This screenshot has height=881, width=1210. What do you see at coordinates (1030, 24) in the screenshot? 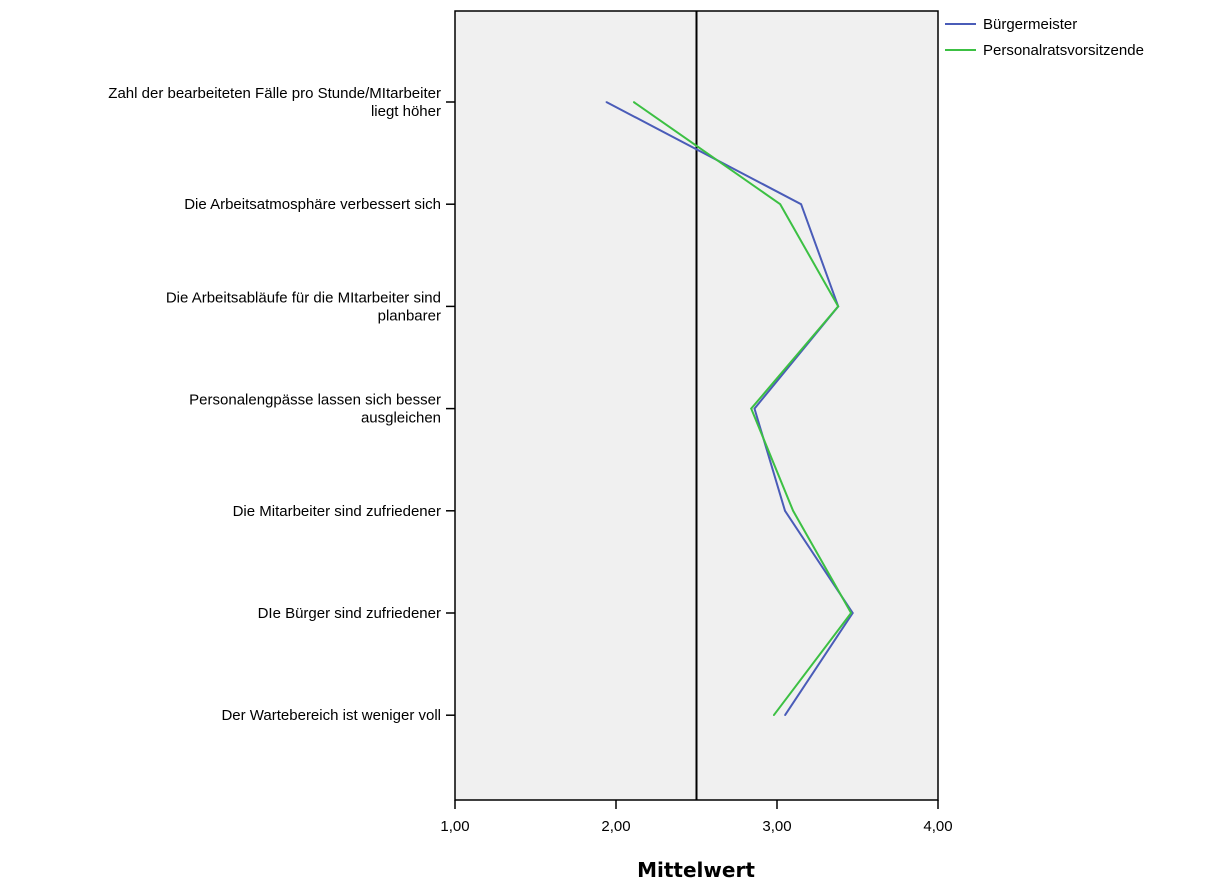
I see `legend-label: Bürgermeister` at bounding box center [1030, 24].